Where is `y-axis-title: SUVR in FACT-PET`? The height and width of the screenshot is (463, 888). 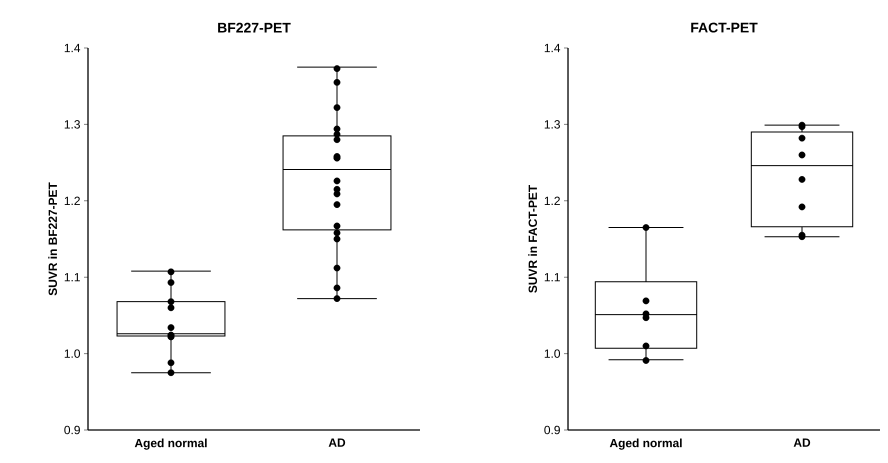 y-axis-title: SUVR in FACT-PET is located at coordinates (533, 238).